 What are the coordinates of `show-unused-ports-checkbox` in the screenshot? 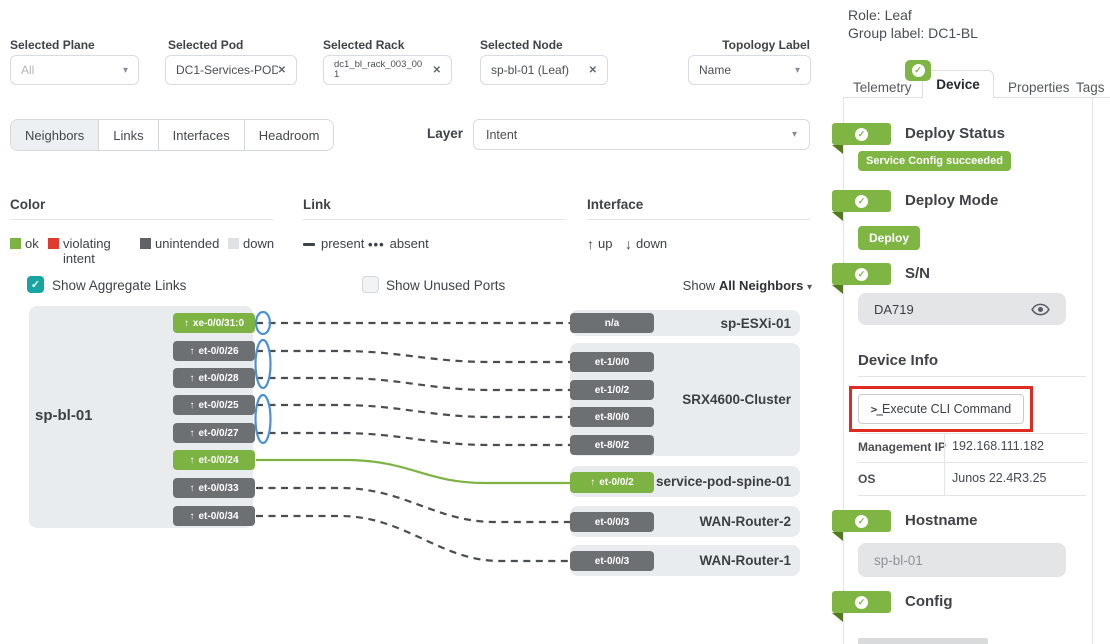 It's located at (370, 284).